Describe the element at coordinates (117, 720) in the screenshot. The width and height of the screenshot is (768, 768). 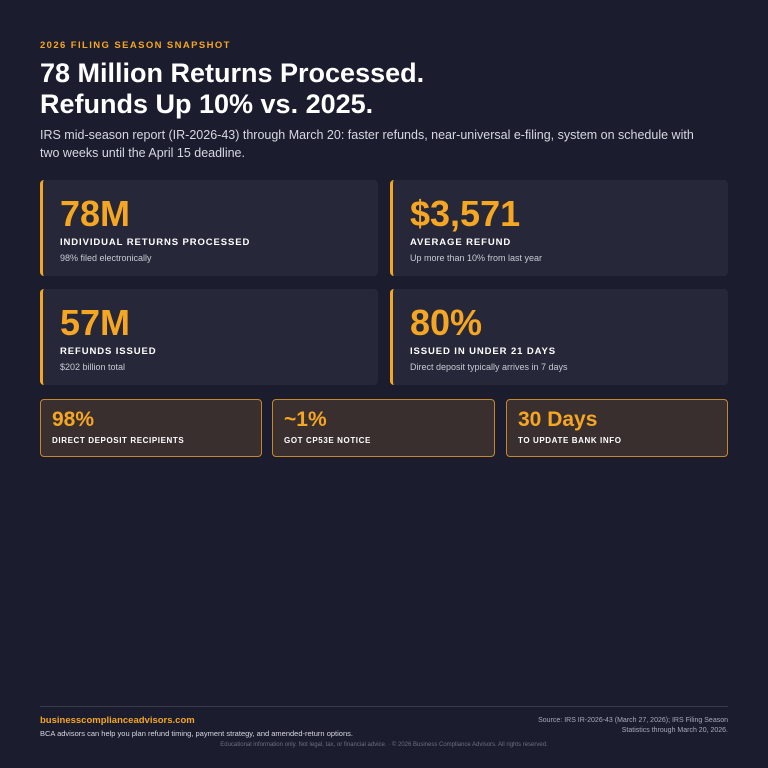
I see `footer-website-link: businesscomplianceadvisors.com` at that location.